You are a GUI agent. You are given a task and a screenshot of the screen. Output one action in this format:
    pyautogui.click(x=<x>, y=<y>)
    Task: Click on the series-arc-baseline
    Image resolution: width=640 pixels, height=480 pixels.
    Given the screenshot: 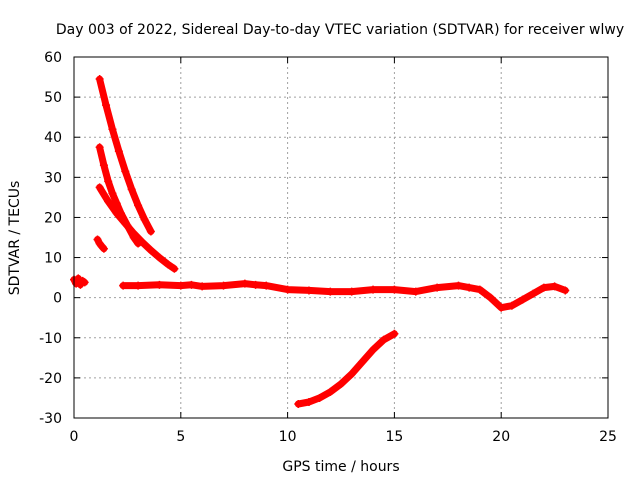 What is the action you would take?
    pyautogui.click(x=344, y=295)
    